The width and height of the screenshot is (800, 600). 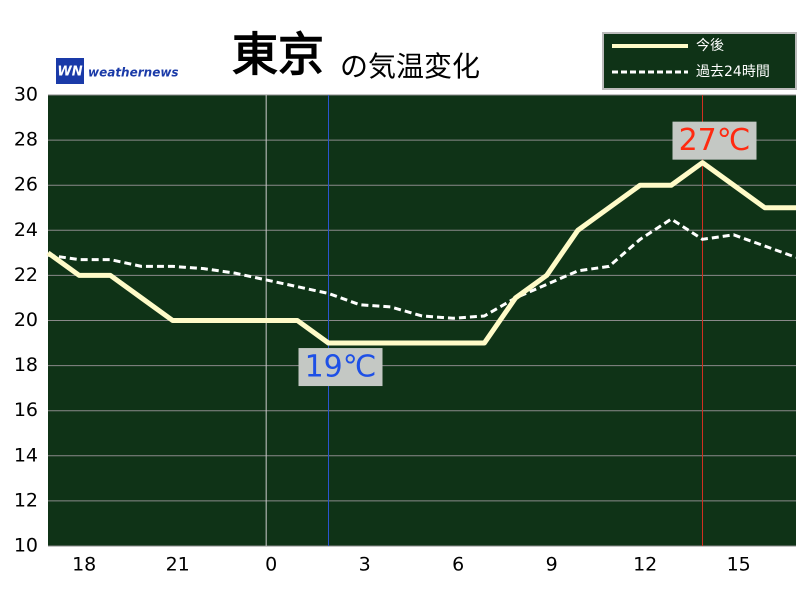 What do you see at coordinates (26, 410) in the screenshot?
I see `y-tick-label: 16` at bounding box center [26, 410].